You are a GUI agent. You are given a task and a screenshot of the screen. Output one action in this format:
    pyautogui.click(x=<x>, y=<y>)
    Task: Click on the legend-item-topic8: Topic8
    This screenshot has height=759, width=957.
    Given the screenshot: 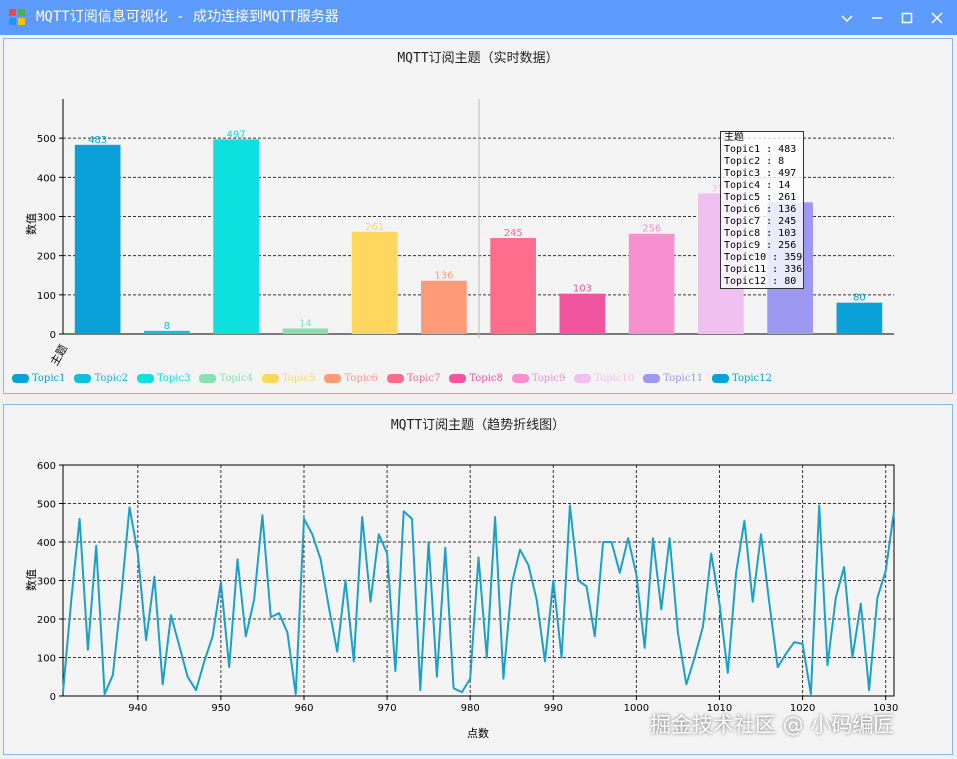 What is the action you would take?
    pyautogui.click(x=476, y=378)
    